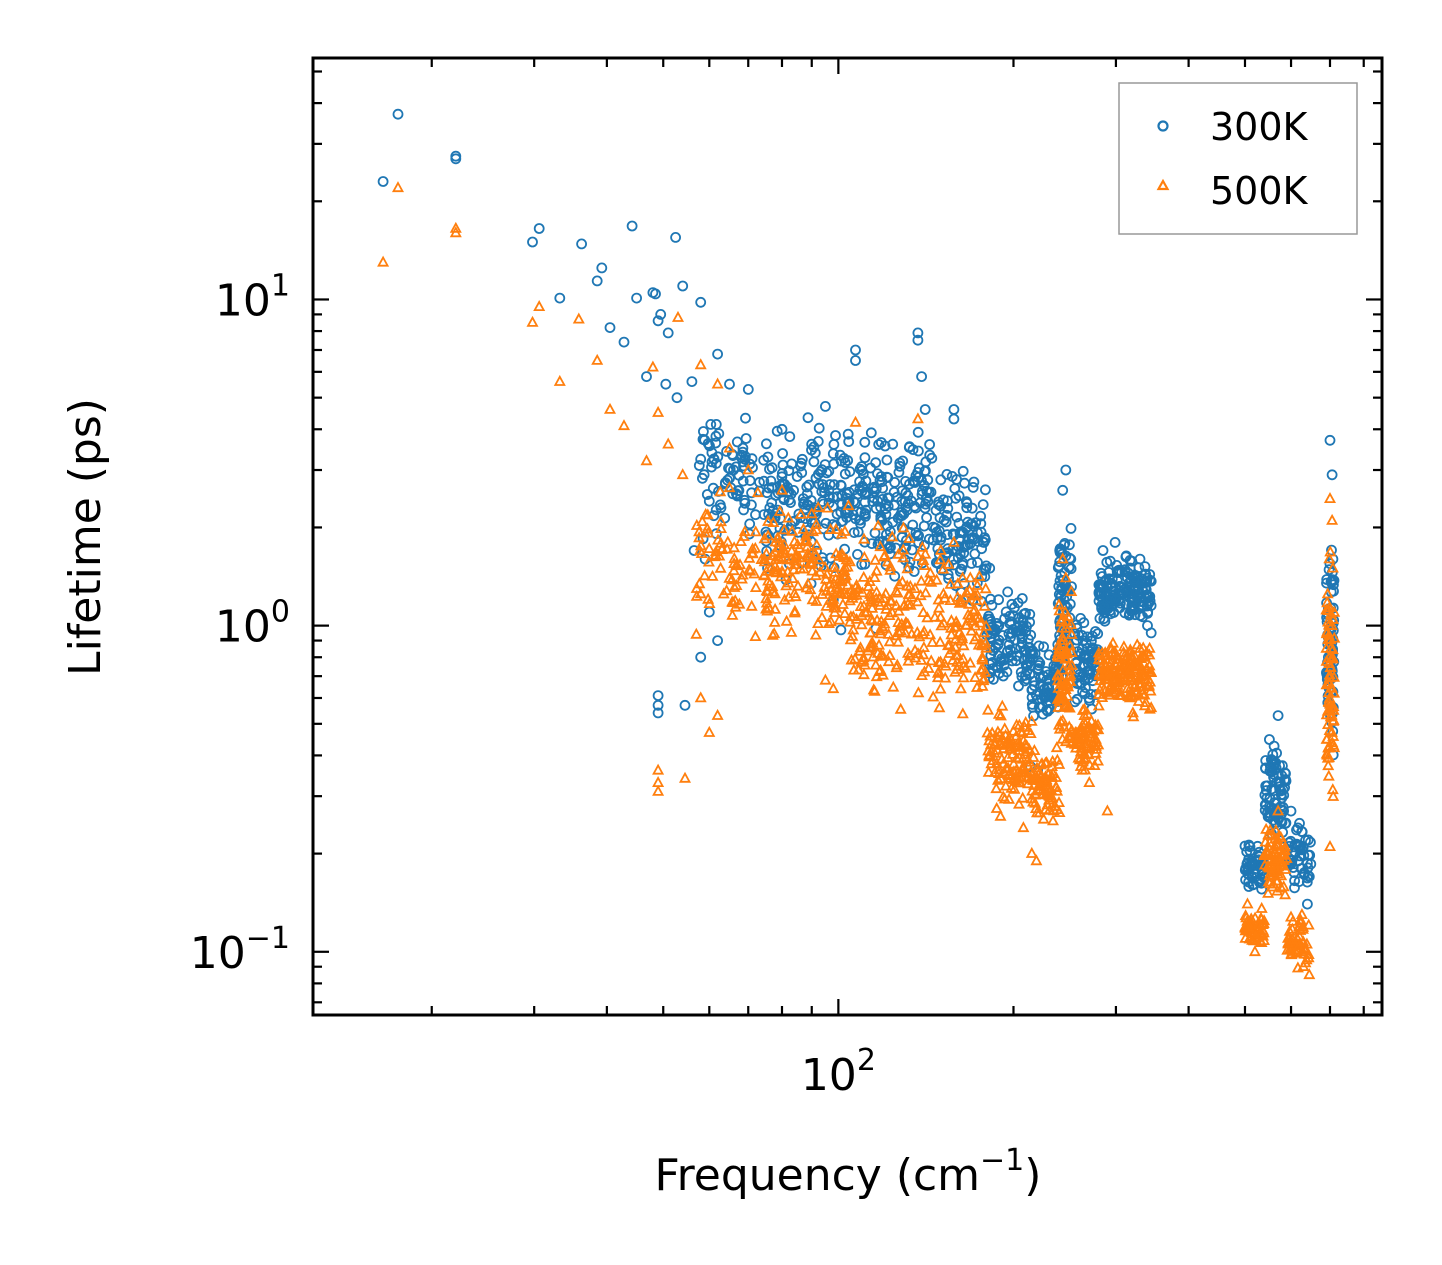 The image size is (1442, 1265). What do you see at coordinates (1238, 158) in the screenshot?
I see `legend: 300K 500K` at bounding box center [1238, 158].